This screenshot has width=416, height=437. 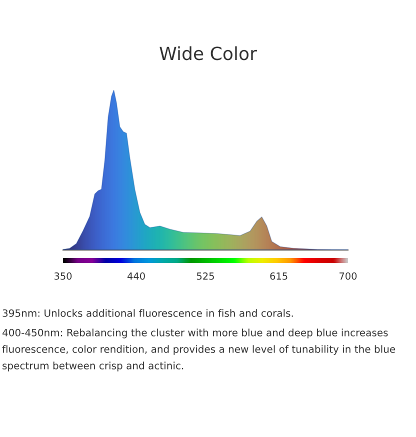 What do you see at coordinates (136, 276) in the screenshot?
I see `x-tick-label: 440` at bounding box center [136, 276].